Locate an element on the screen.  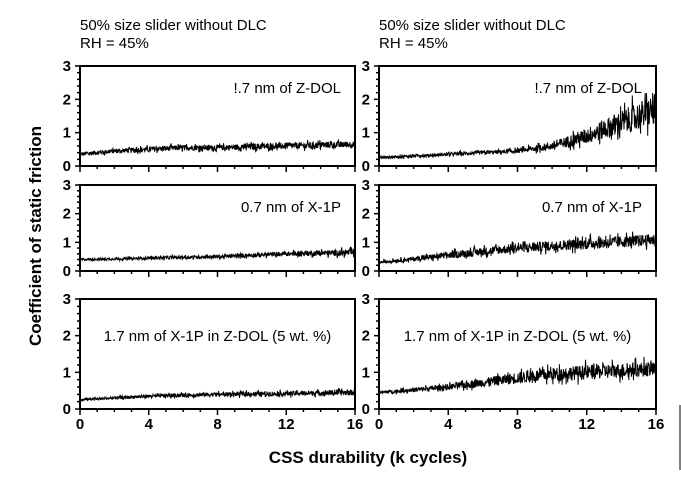
panel-1-1: 0 1 2 3 0.7 nm of X-1P is located at coordinates (509, 228).